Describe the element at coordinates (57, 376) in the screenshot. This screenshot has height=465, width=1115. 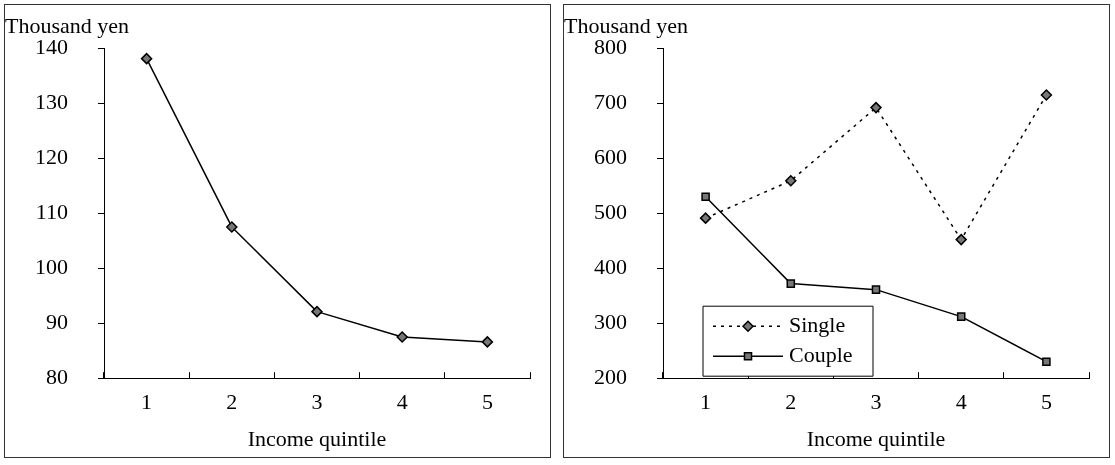
I see `y-tick-label: 80` at that location.